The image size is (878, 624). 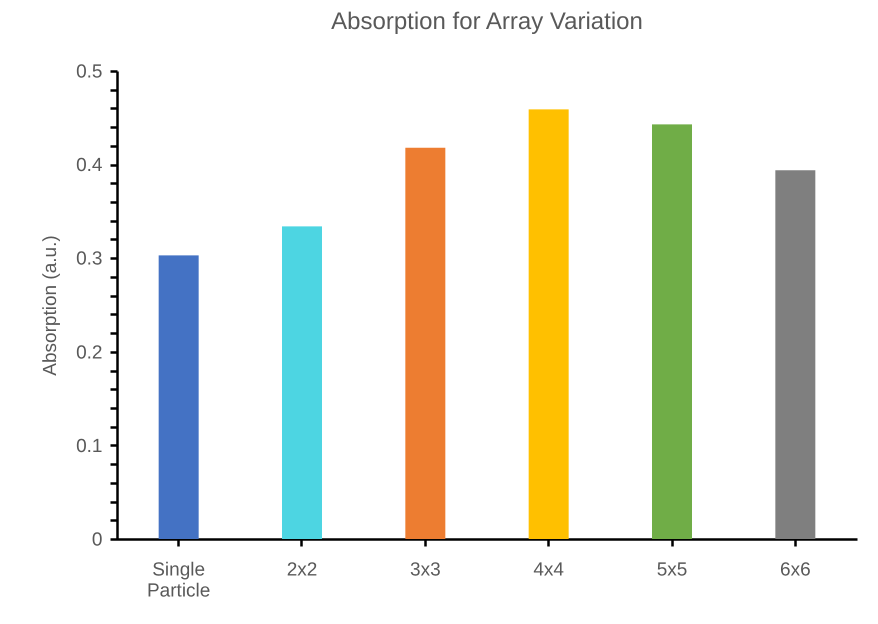 What do you see at coordinates (97, 540) in the screenshot?
I see `y-tick-label: 0` at bounding box center [97, 540].